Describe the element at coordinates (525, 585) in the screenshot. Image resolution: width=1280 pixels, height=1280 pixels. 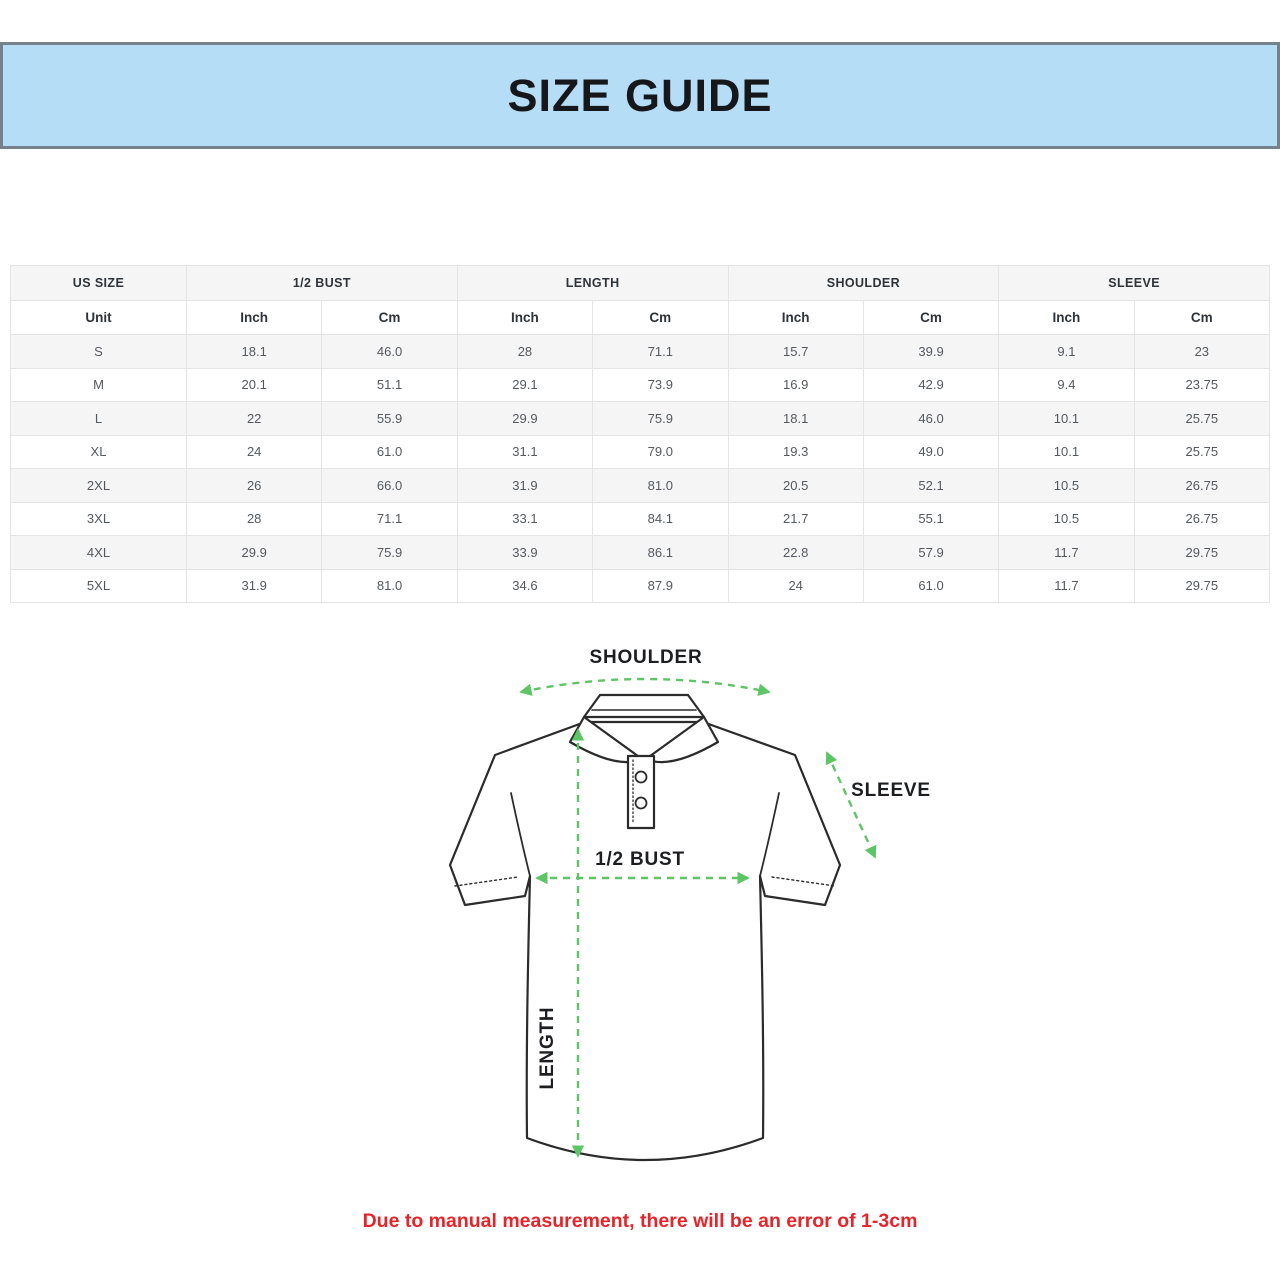
I see `value-cell: 34.6` at that location.